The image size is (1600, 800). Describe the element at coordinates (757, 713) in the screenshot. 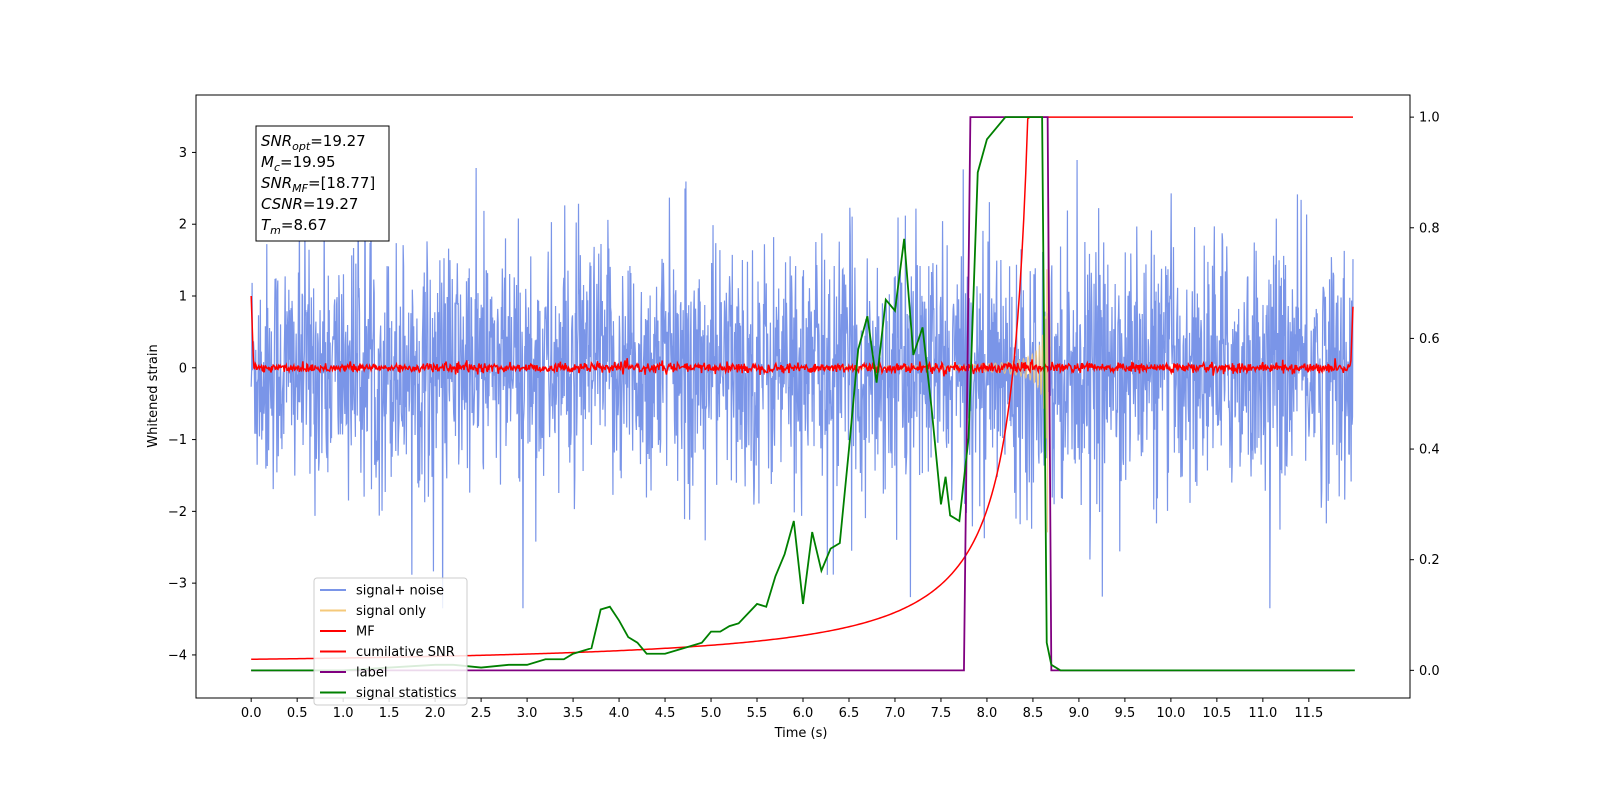

I see `x-tick-label: 5.5` at that location.